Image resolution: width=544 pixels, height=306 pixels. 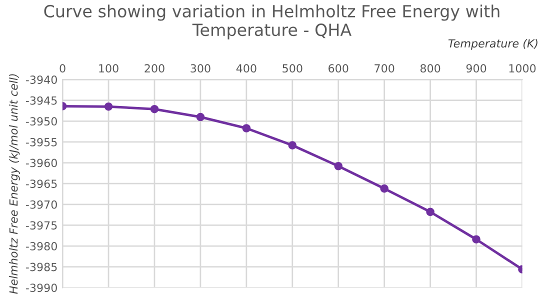 I want to click on x-tick-label: 200, so click(x=154, y=68).